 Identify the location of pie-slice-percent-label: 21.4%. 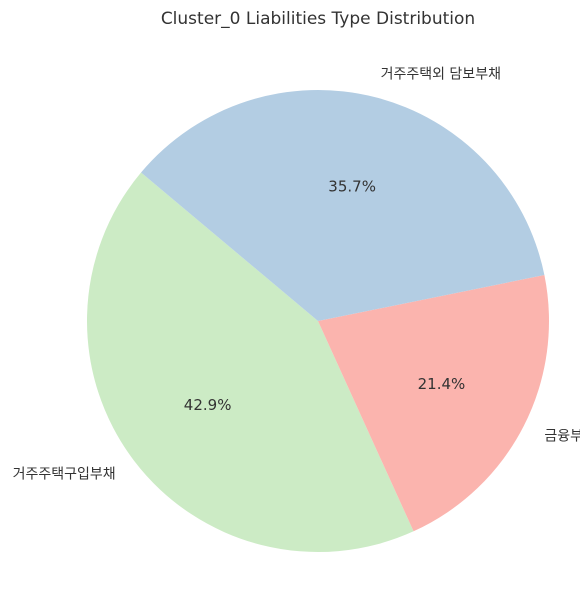
(442, 384).